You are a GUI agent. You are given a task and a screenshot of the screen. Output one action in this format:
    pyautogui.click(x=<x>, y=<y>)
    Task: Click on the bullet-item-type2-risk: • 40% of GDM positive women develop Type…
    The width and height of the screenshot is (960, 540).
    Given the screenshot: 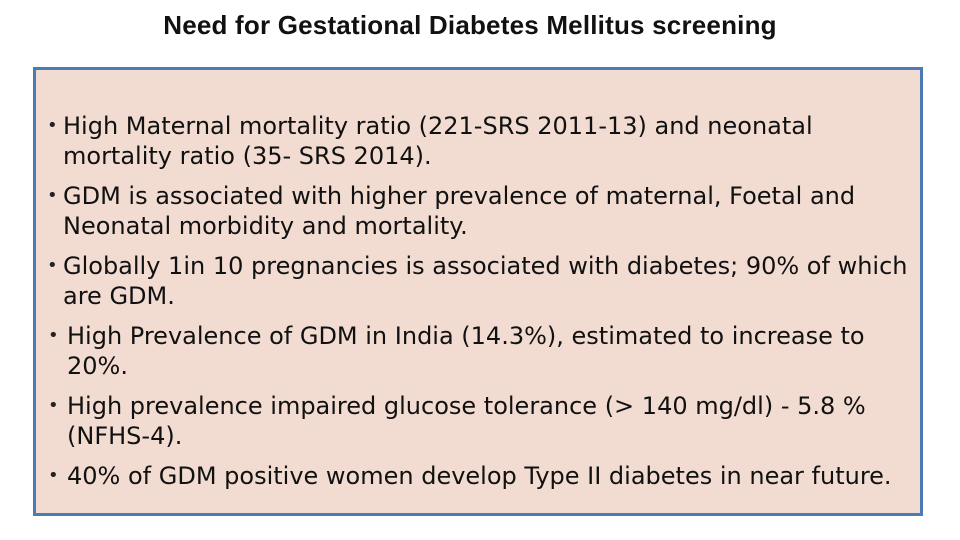 What is the action you would take?
    pyautogui.click(x=476, y=476)
    